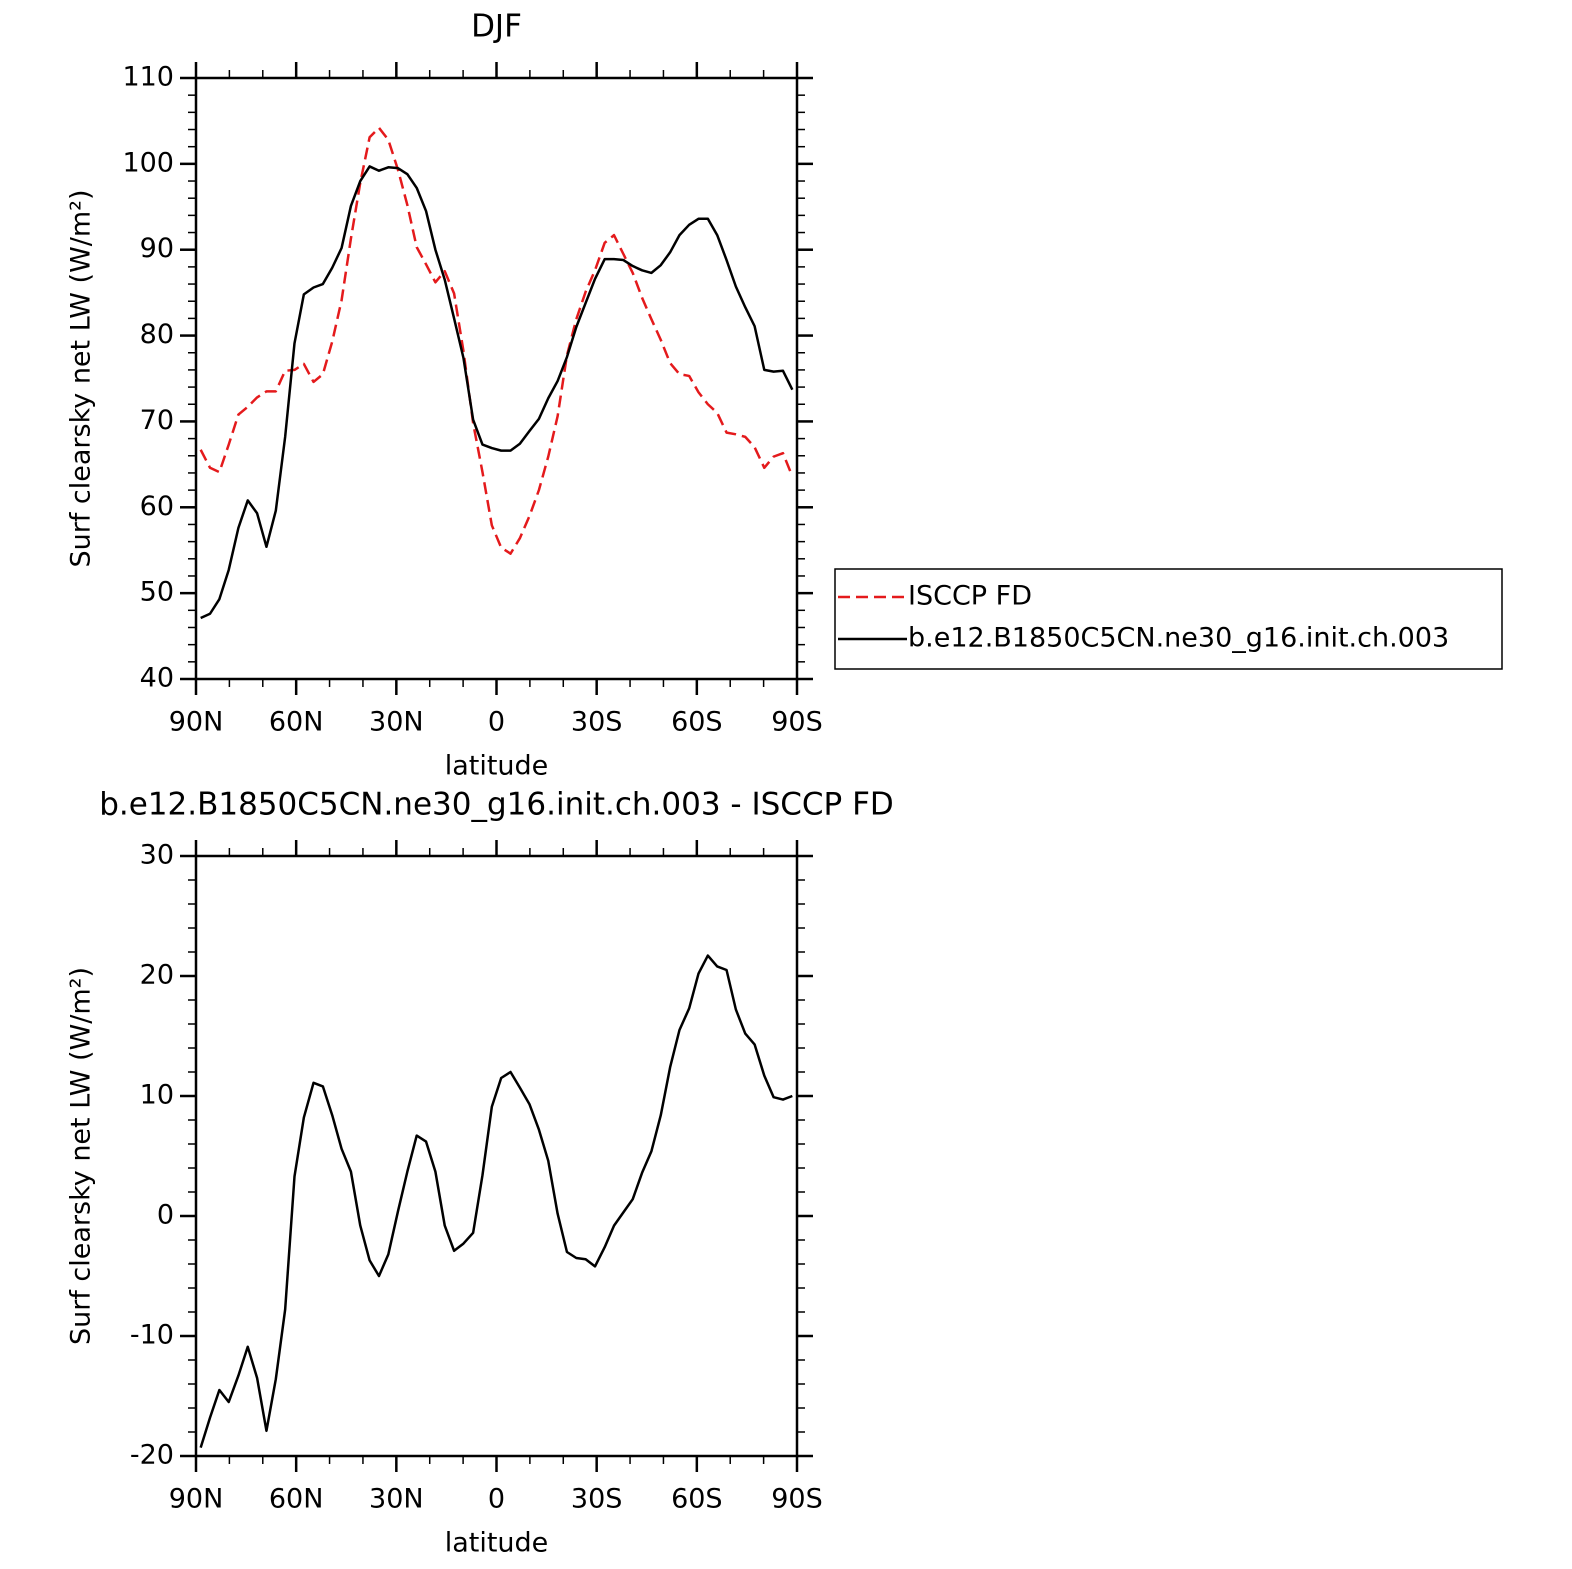 The height and width of the screenshot is (1569, 1572). What do you see at coordinates (1168, 619) in the screenshot?
I see `legend-box` at bounding box center [1168, 619].